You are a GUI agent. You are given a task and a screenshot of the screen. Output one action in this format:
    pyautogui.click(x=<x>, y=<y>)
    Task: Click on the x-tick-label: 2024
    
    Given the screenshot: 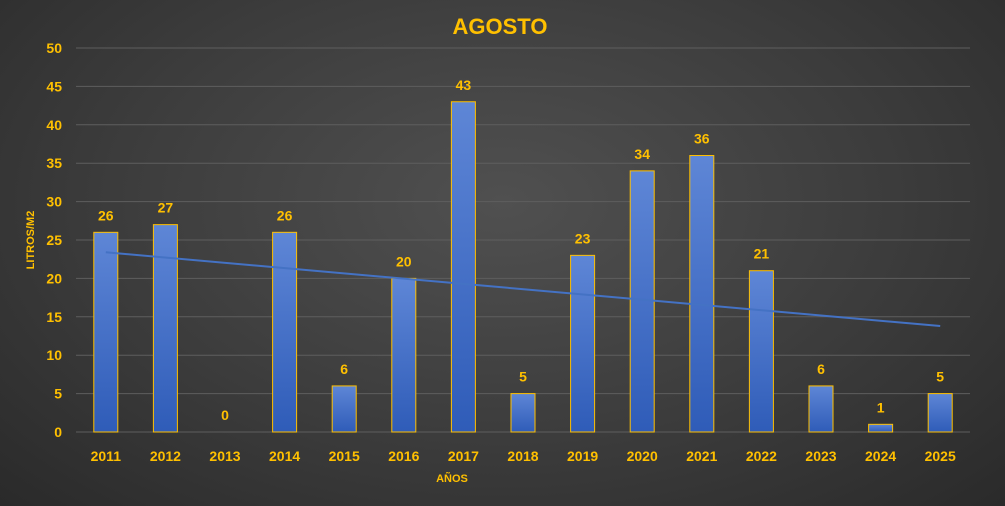 What is the action you would take?
    pyautogui.click(x=880, y=456)
    